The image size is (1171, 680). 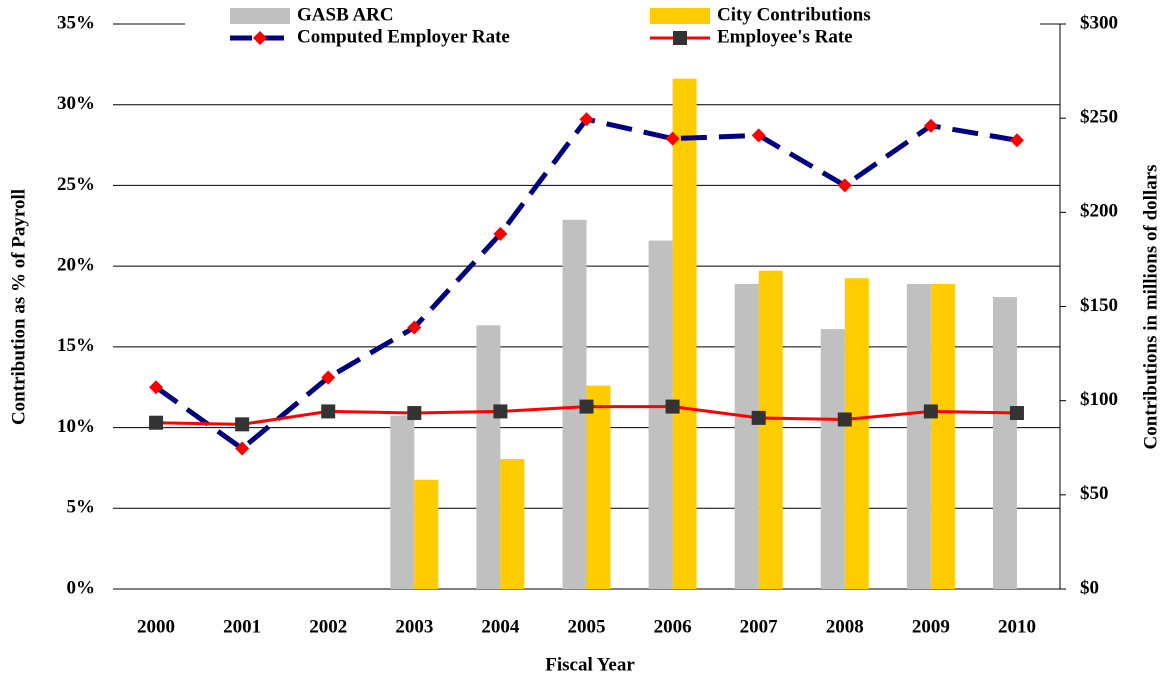 I want to click on legend-background, so click(x=612, y=27).